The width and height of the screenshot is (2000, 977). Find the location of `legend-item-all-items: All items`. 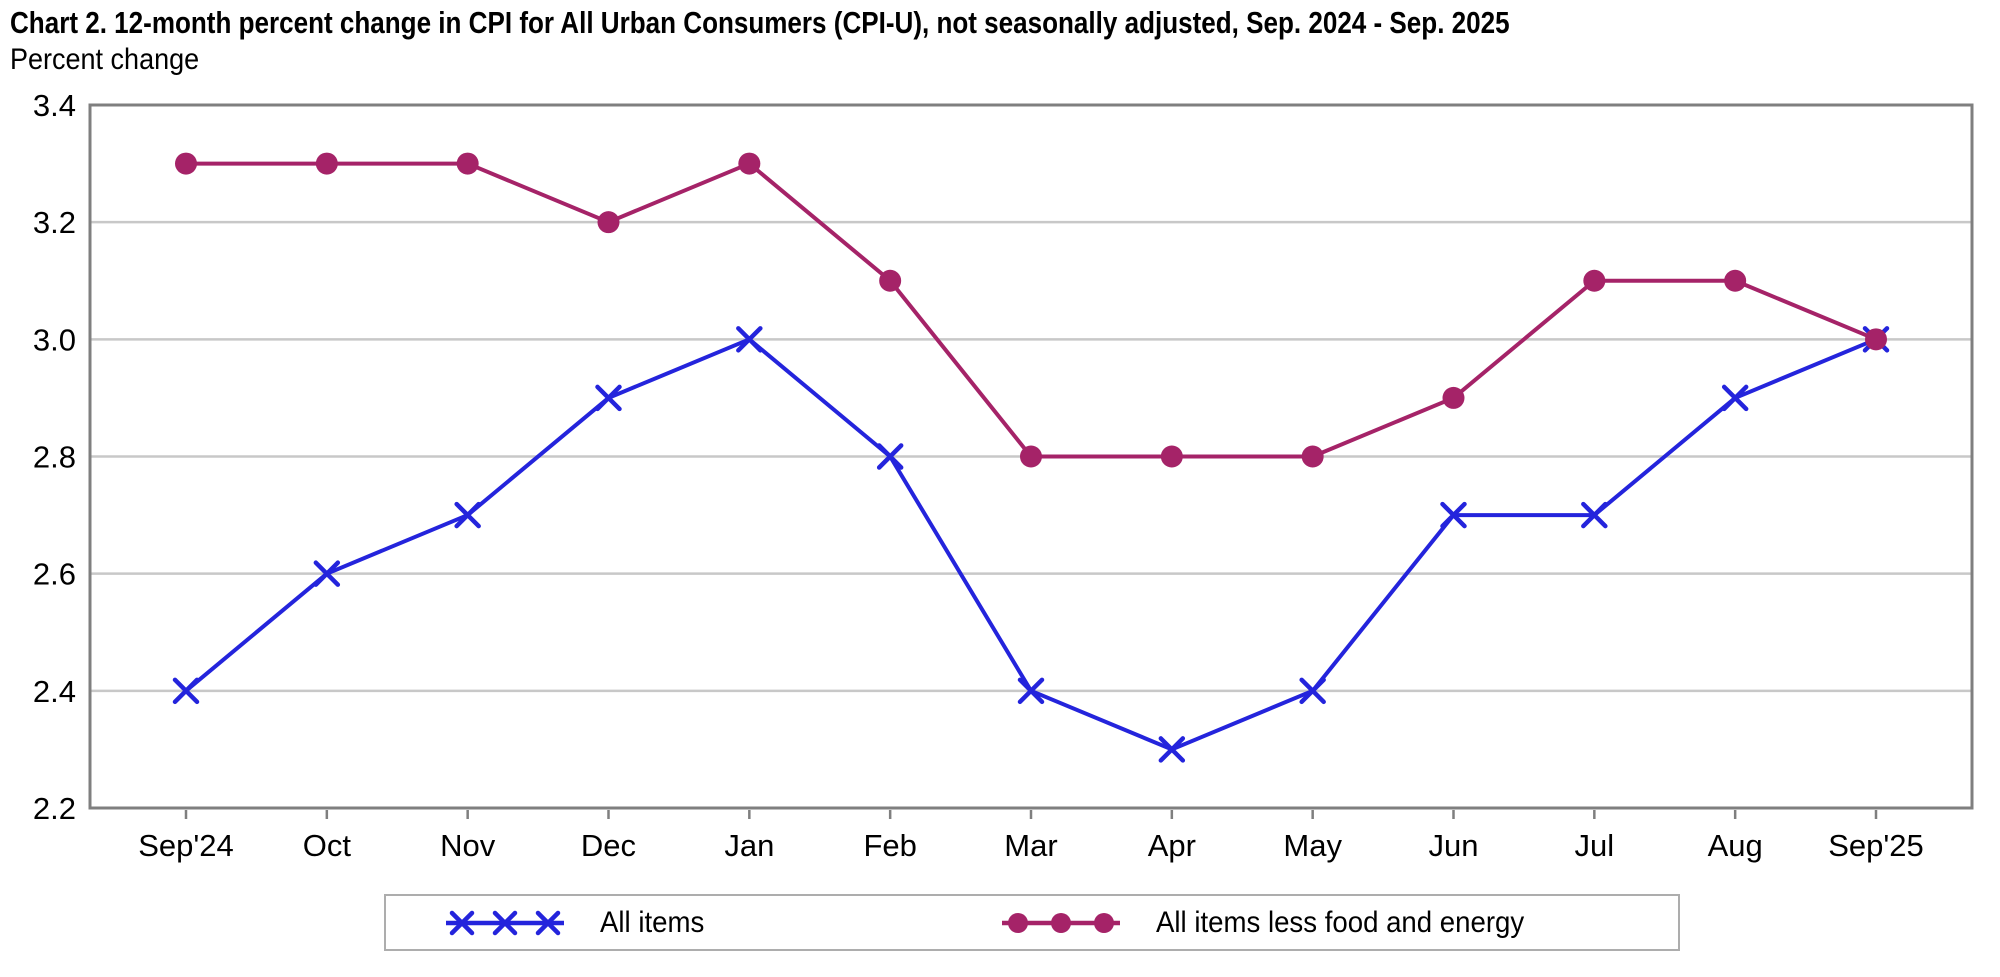

legend-item-all-items: All items is located at coordinates (578, 922).